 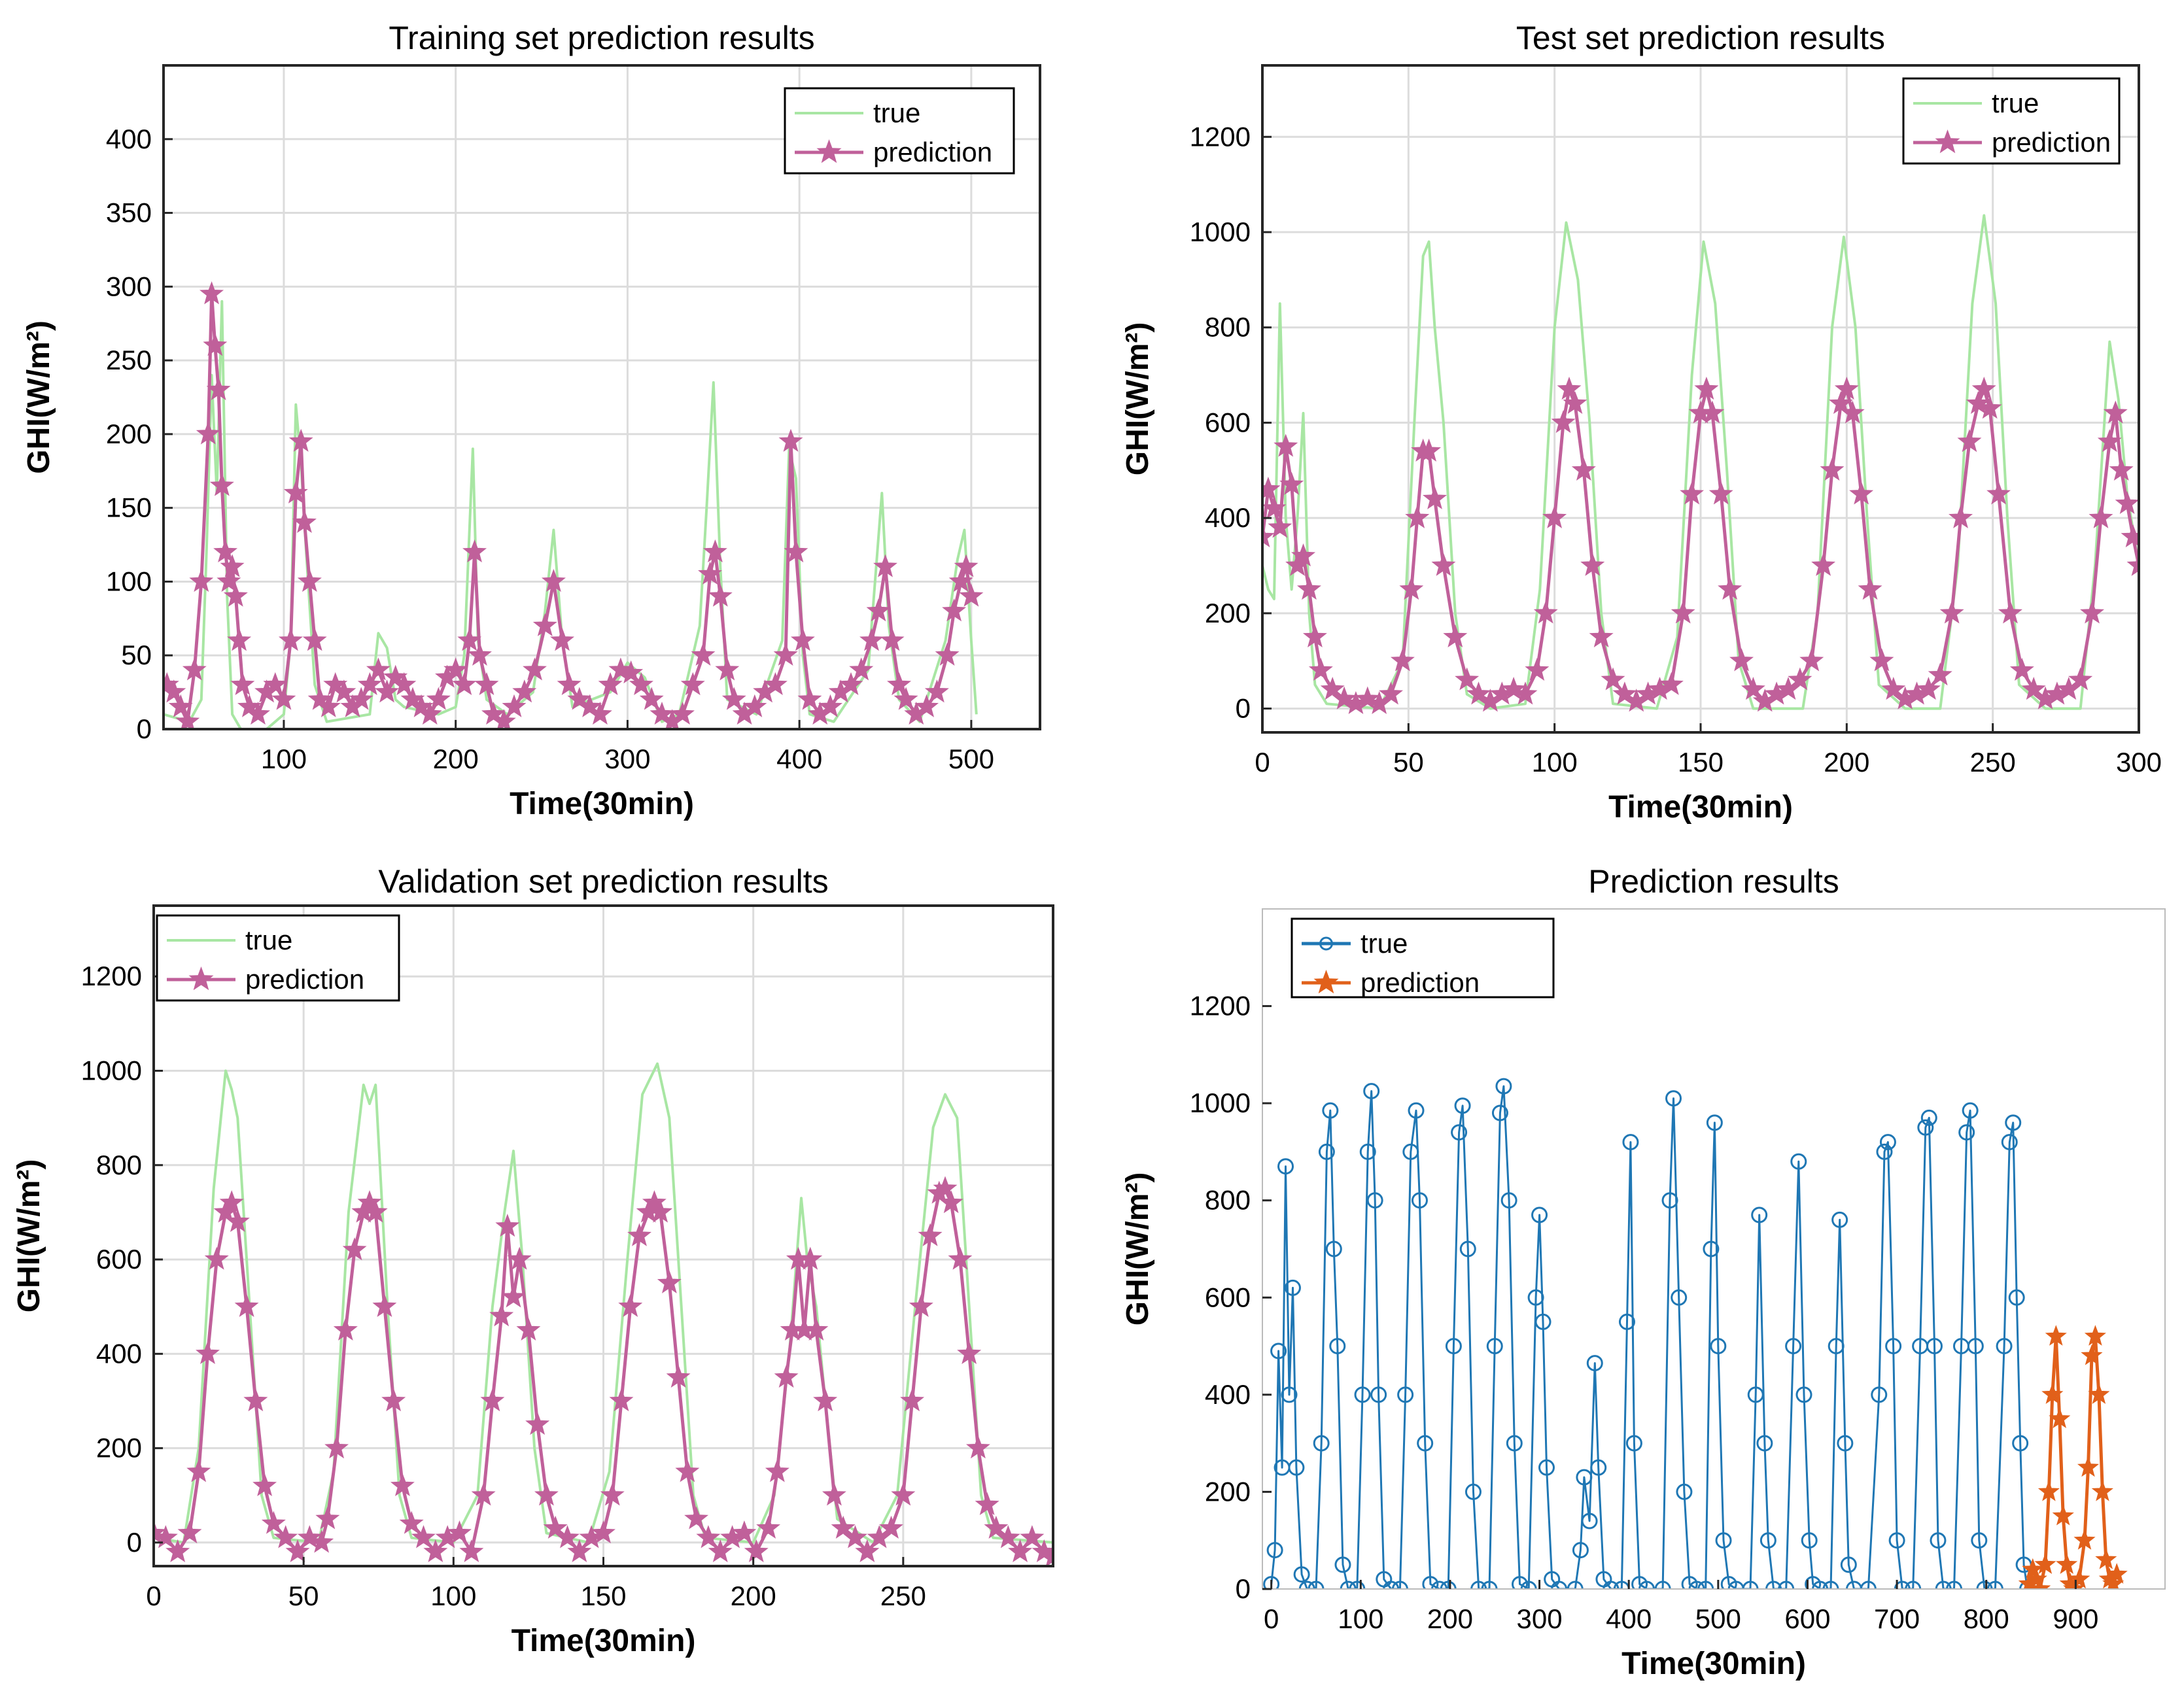 I want to click on x-tick-label: 600, so click(x=1807, y=1618).